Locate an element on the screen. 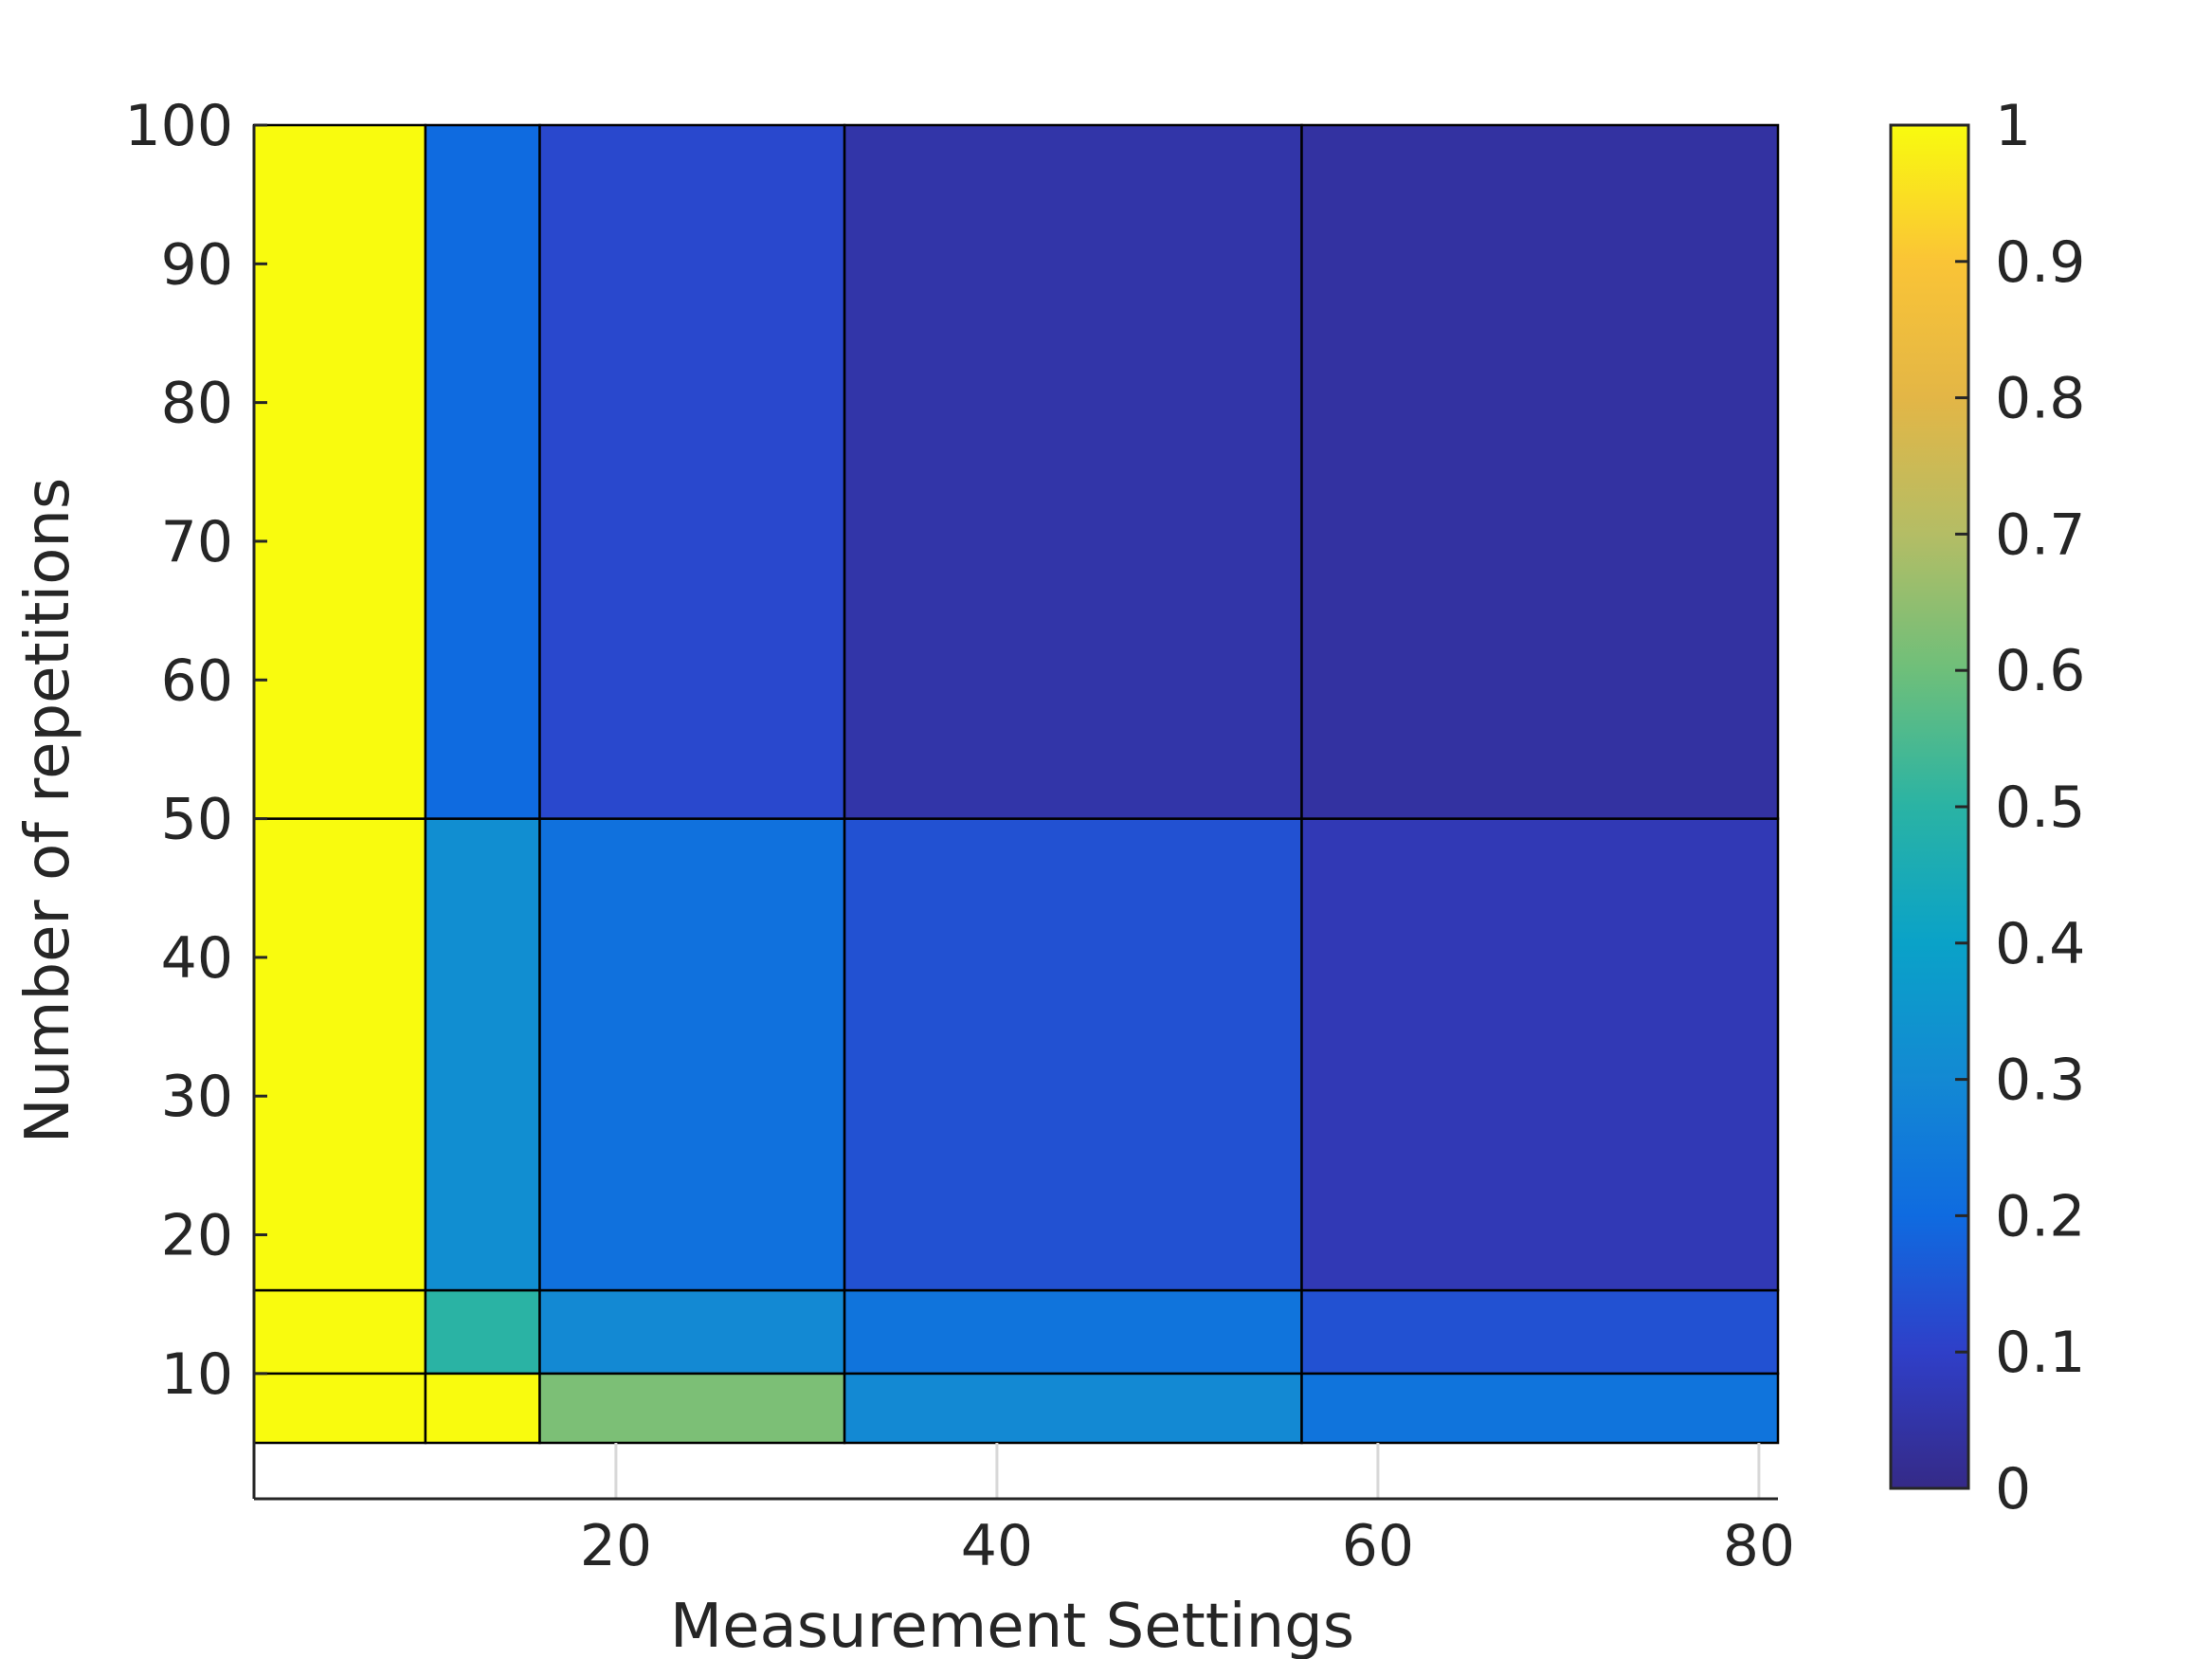 This screenshot has height=1659, width=2212. colorbar-tick-label: 0.1 is located at coordinates (2040, 1353).